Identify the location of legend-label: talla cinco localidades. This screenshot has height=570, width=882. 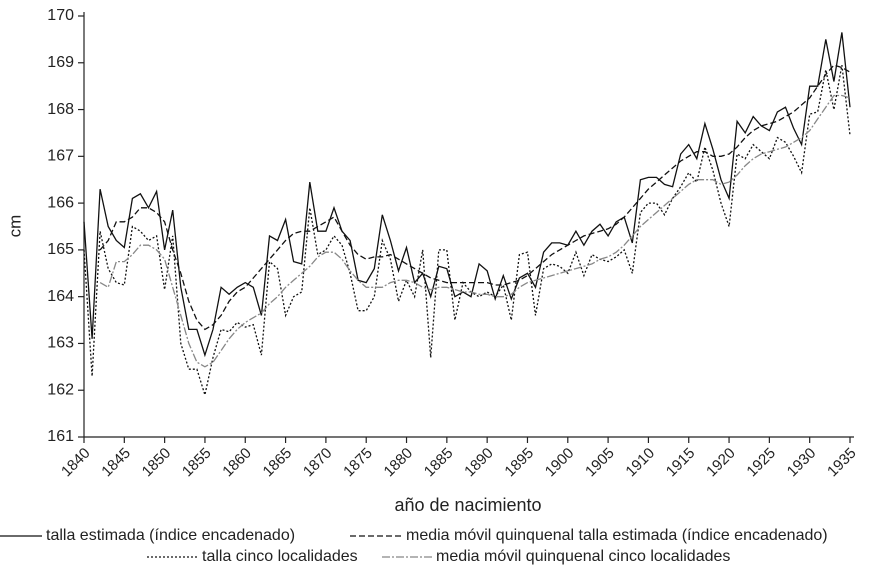
(280, 556).